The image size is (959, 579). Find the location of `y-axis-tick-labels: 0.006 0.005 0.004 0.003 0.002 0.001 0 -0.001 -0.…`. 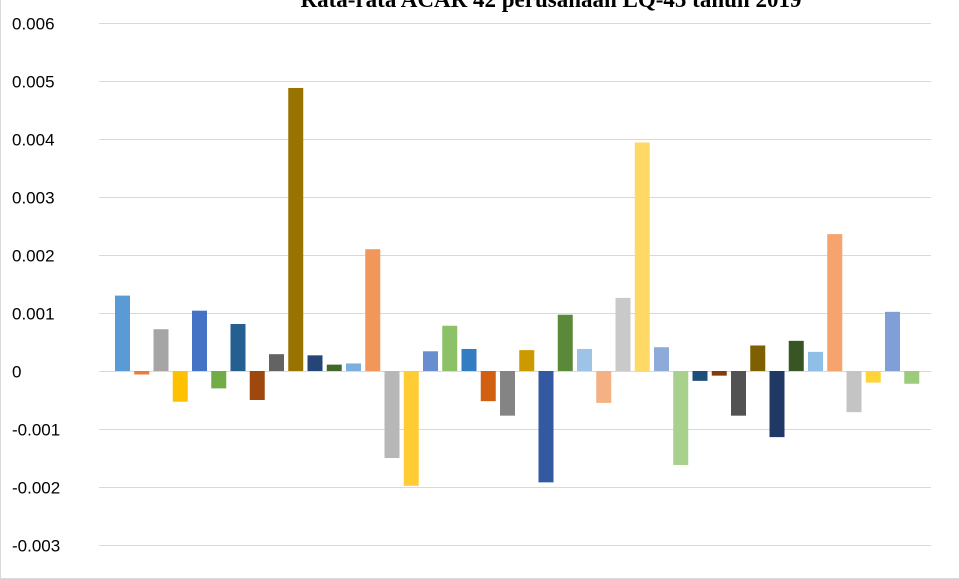

y-axis-tick-labels: 0.006 0.005 0.004 0.003 0.002 0.001 0 -0.001 -0.… is located at coordinates (36, 285).